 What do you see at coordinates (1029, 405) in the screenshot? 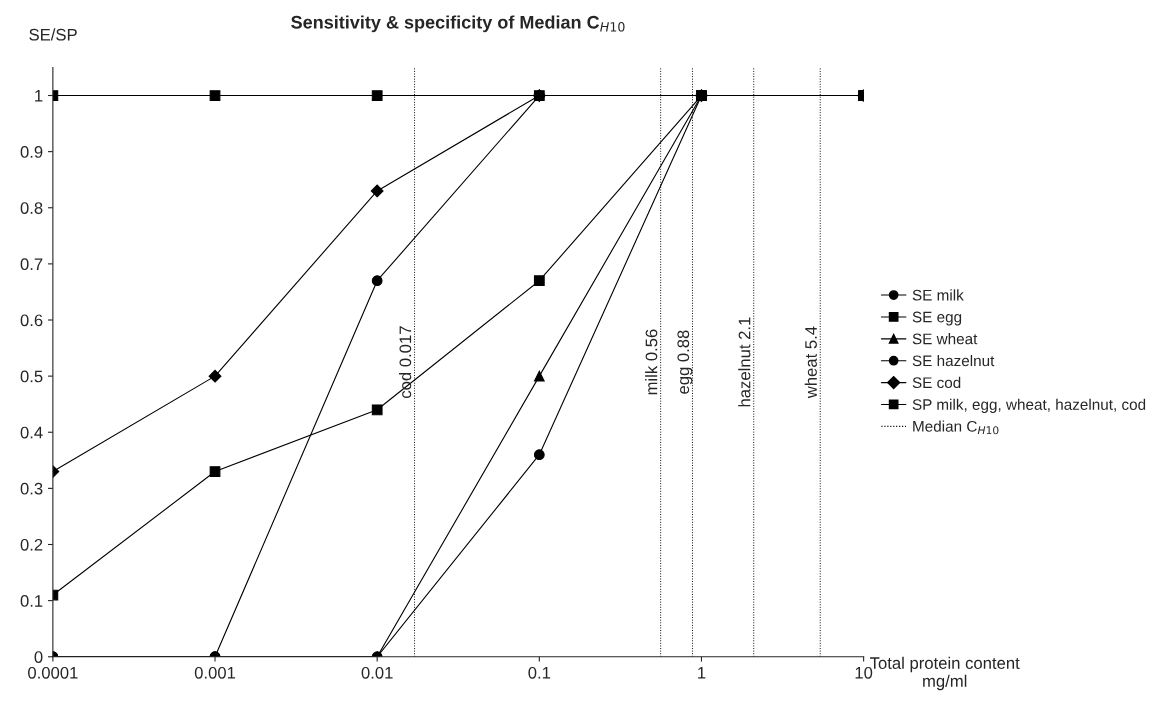
I see `legend-label: SP milk, egg, wheat, hazelnut, cod` at bounding box center [1029, 405].